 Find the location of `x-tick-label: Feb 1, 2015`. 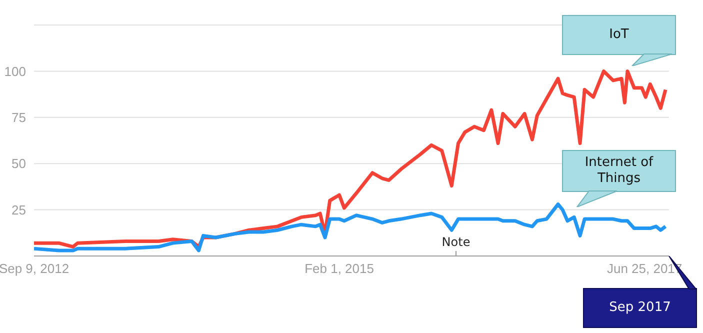

x-tick-label: Feb 1, 2015 is located at coordinates (339, 268).